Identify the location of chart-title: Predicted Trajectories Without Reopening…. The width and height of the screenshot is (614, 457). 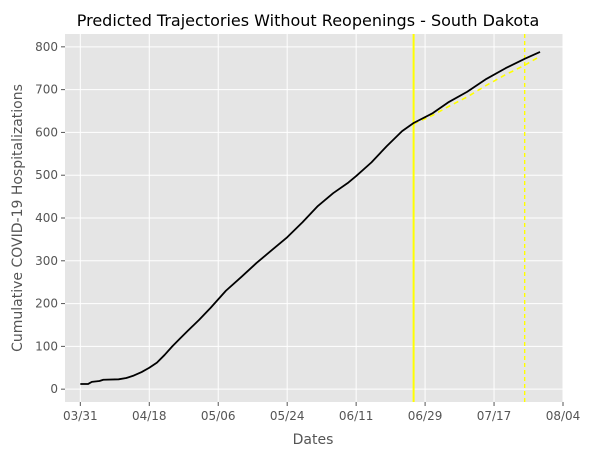
(308, 20).